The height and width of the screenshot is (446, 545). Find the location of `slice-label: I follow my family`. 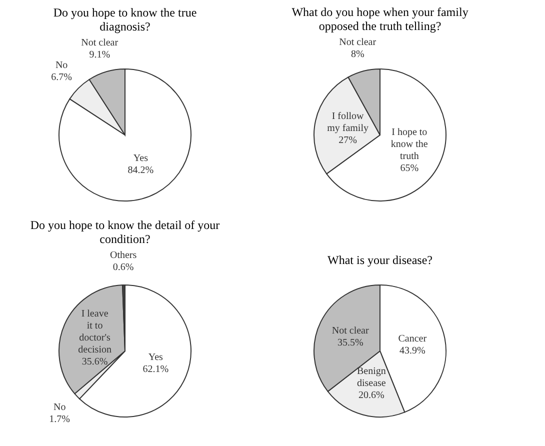

slice-label: I follow my family is located at coordinates (347, 122).